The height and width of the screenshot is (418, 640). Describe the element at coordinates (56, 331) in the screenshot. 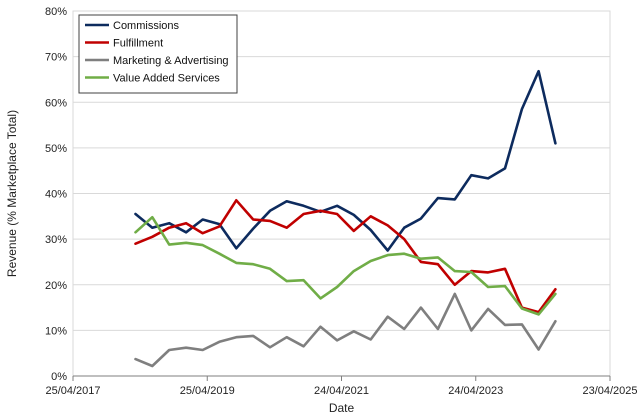

I see `y-tick-label: 10%` at that location.